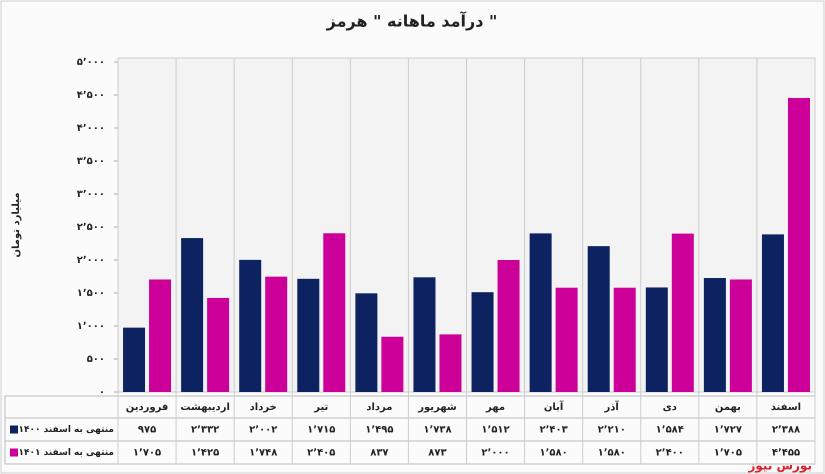 The image size is (825, 474). Describe the element at coordinates (612, 406) in the screenshot. I see `x-tick-label: آذر` at that location.